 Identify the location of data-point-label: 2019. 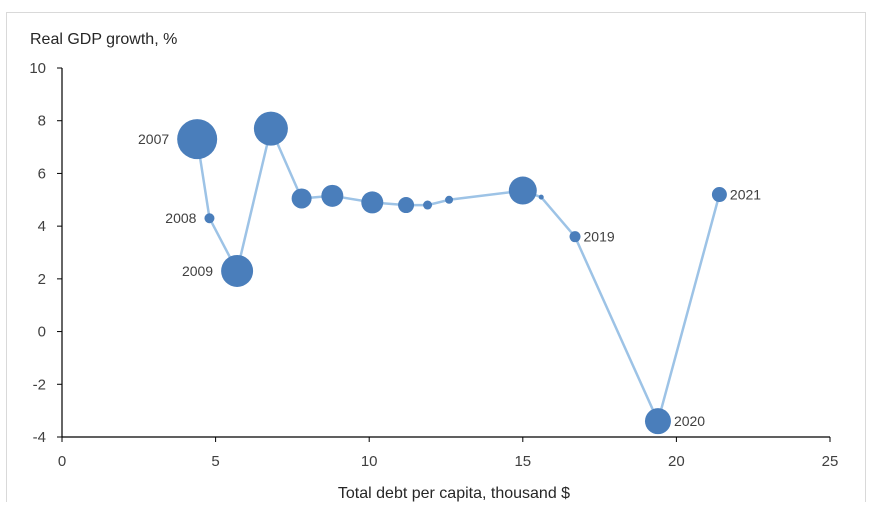
(599, 237).